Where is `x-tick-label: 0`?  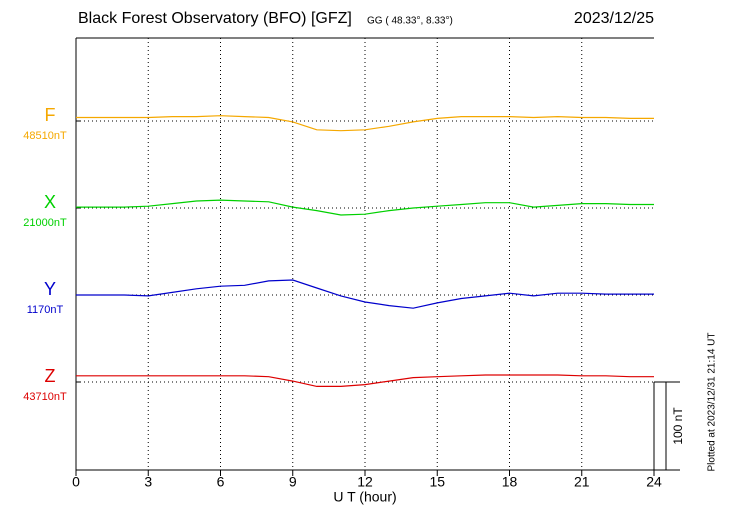
x-tick-label: 0 is located at coordinates (76, 482).